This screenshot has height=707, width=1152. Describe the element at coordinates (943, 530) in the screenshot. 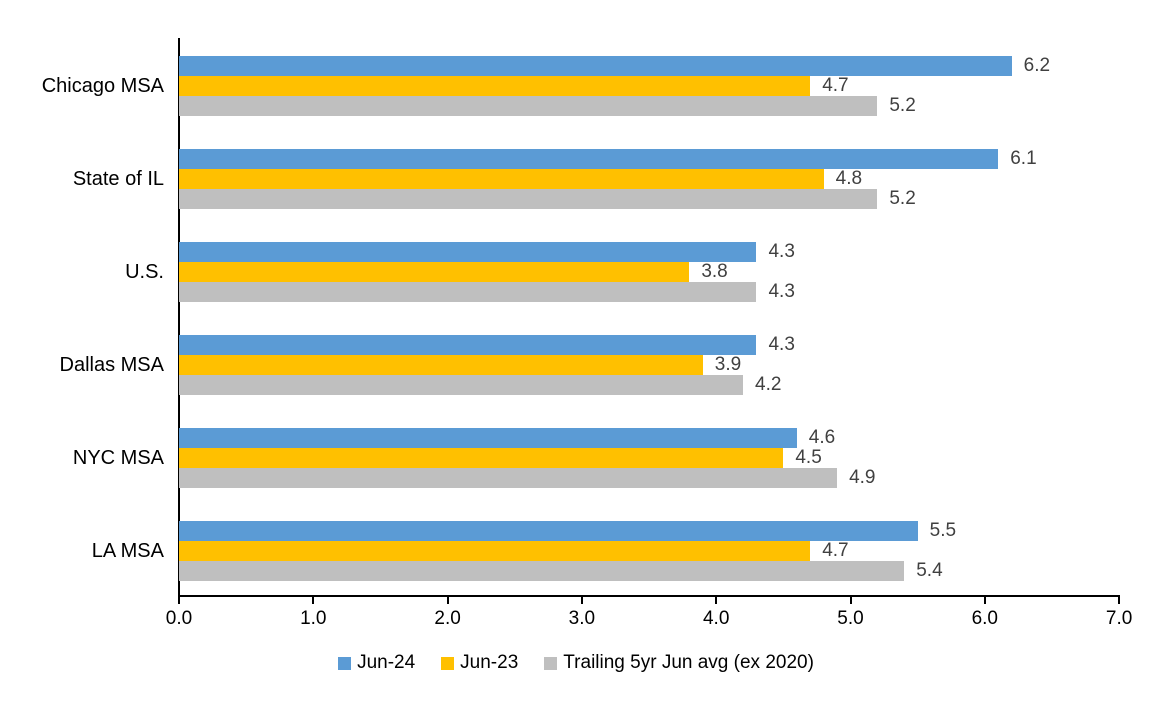

I see `bar-value-label: 5.5` at that location.